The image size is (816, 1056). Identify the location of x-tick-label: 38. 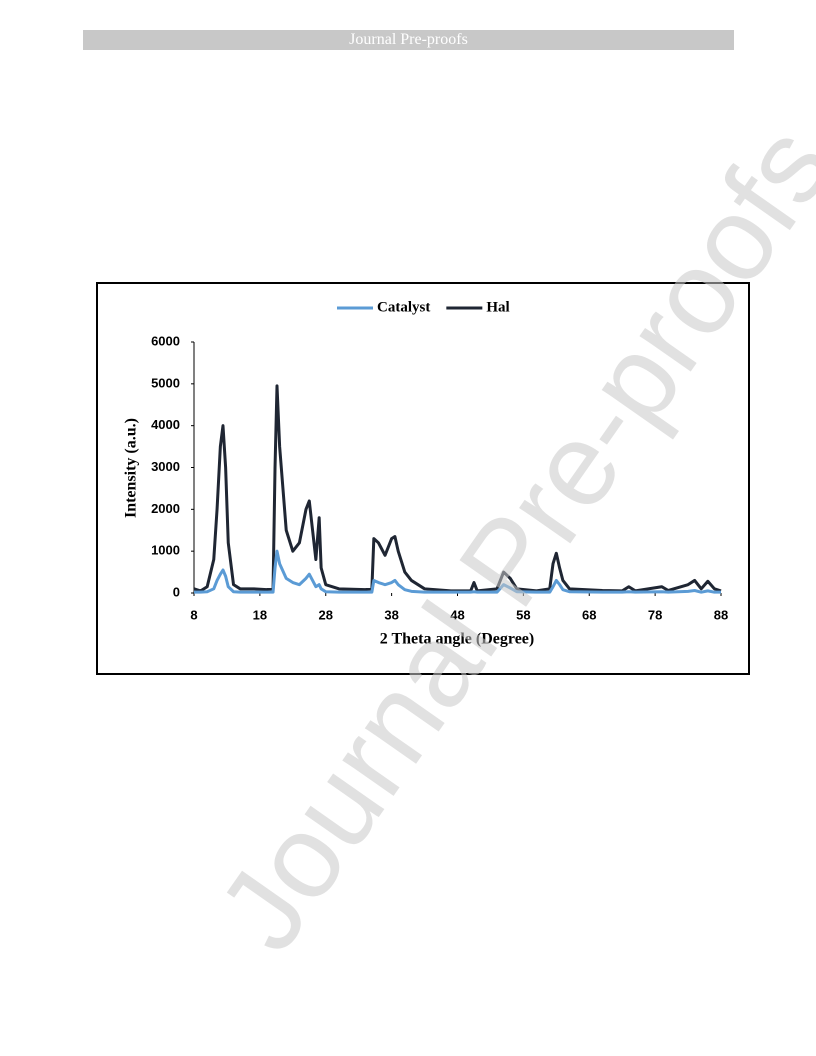
(391, 614).